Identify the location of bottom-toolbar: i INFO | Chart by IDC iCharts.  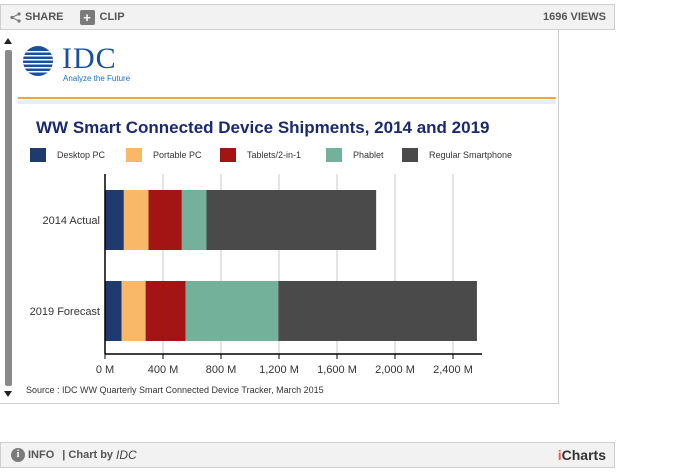
(307, 455).